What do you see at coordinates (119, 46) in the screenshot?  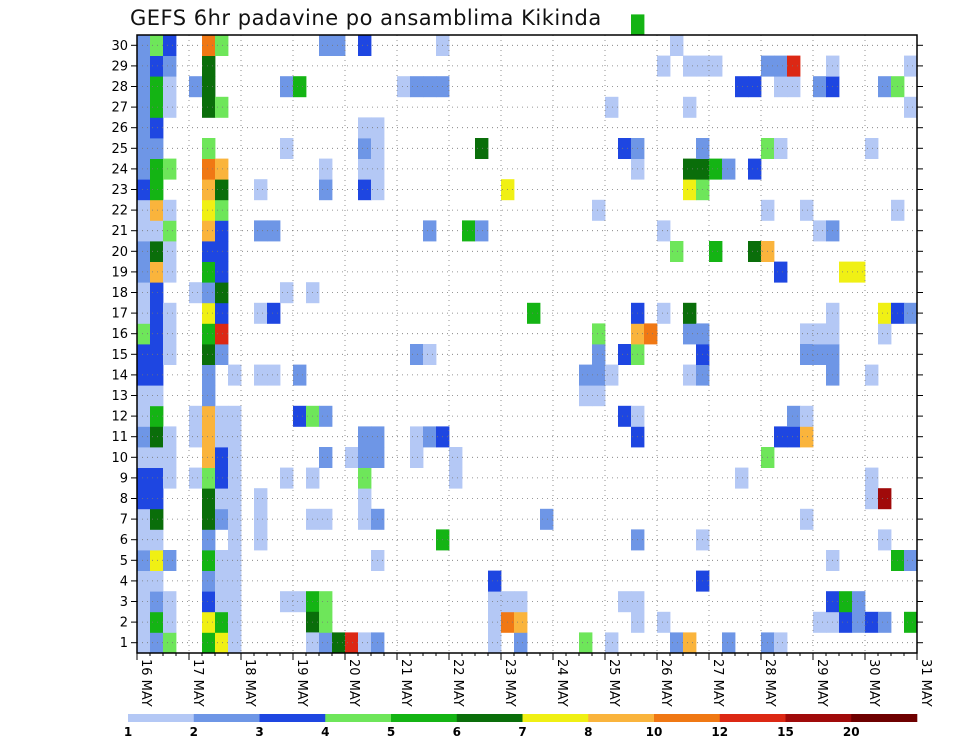 I see `y-tick-label: 30` at bounding box center [119, 46].